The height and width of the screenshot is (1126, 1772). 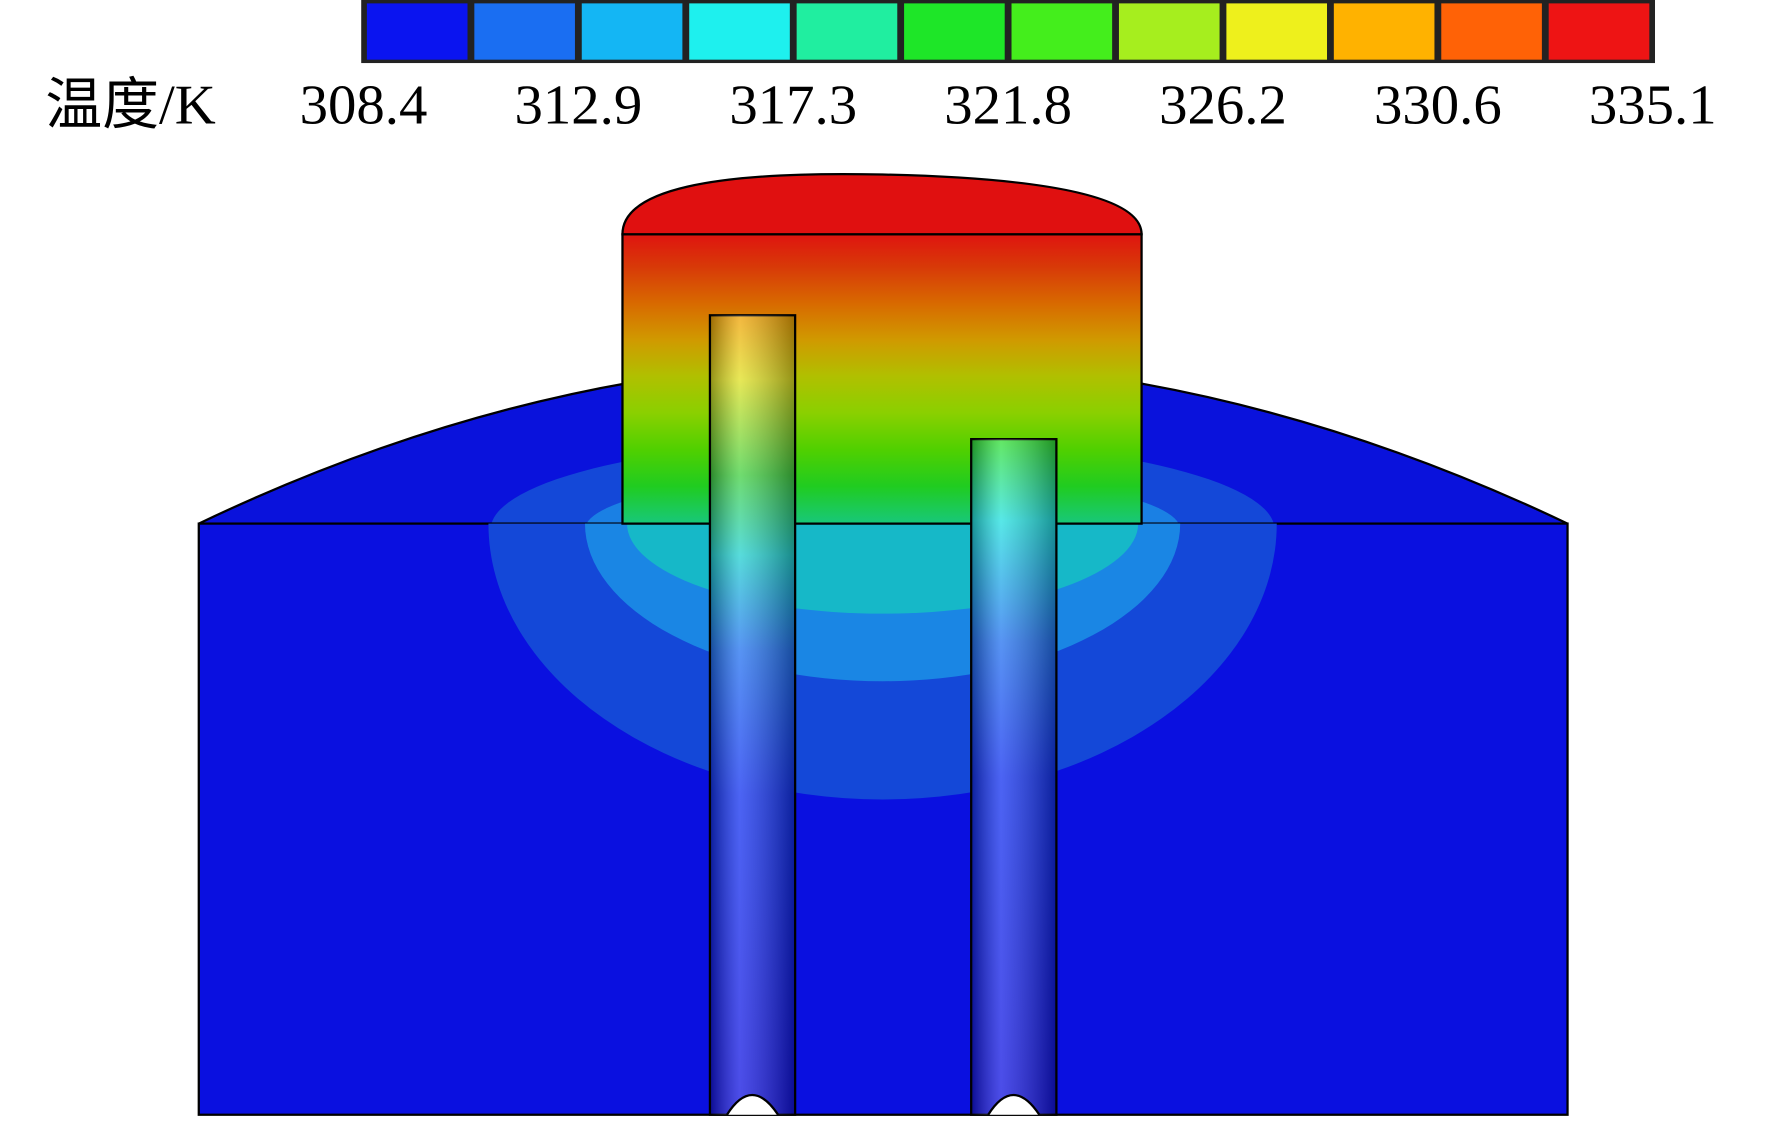 What do you see at coordinates (364, 105) in the screenshot?
I see `colorbar-tick-label: 308.4` at bounding box center [364, 105].